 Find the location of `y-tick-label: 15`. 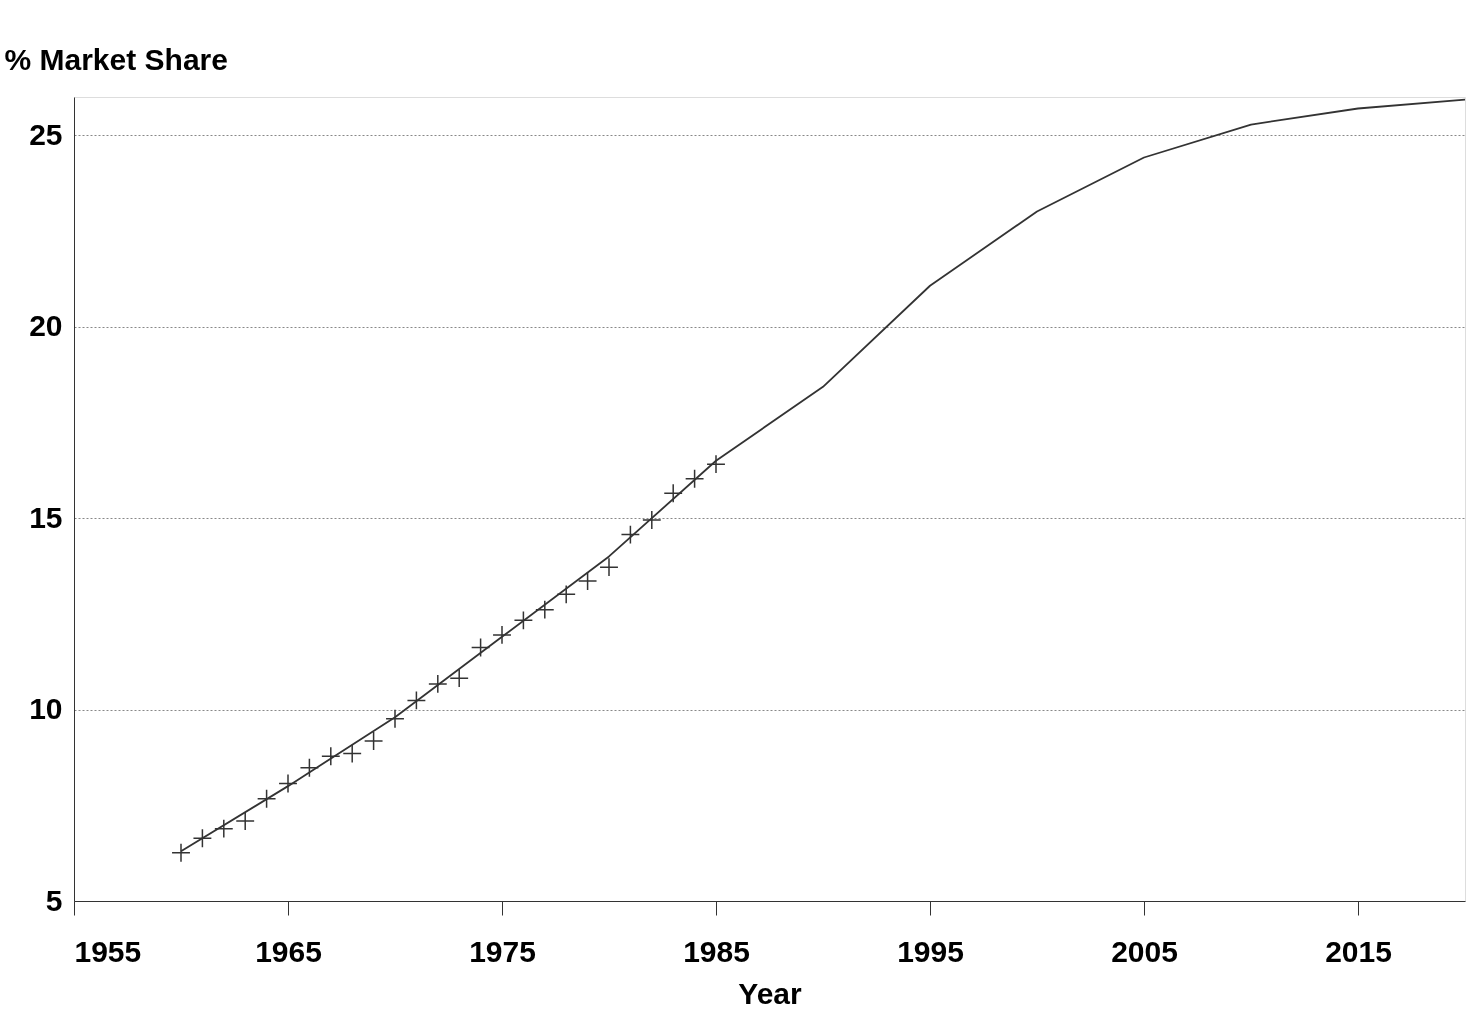

y-tick-label: 15 is located at coordinates (46, 517).